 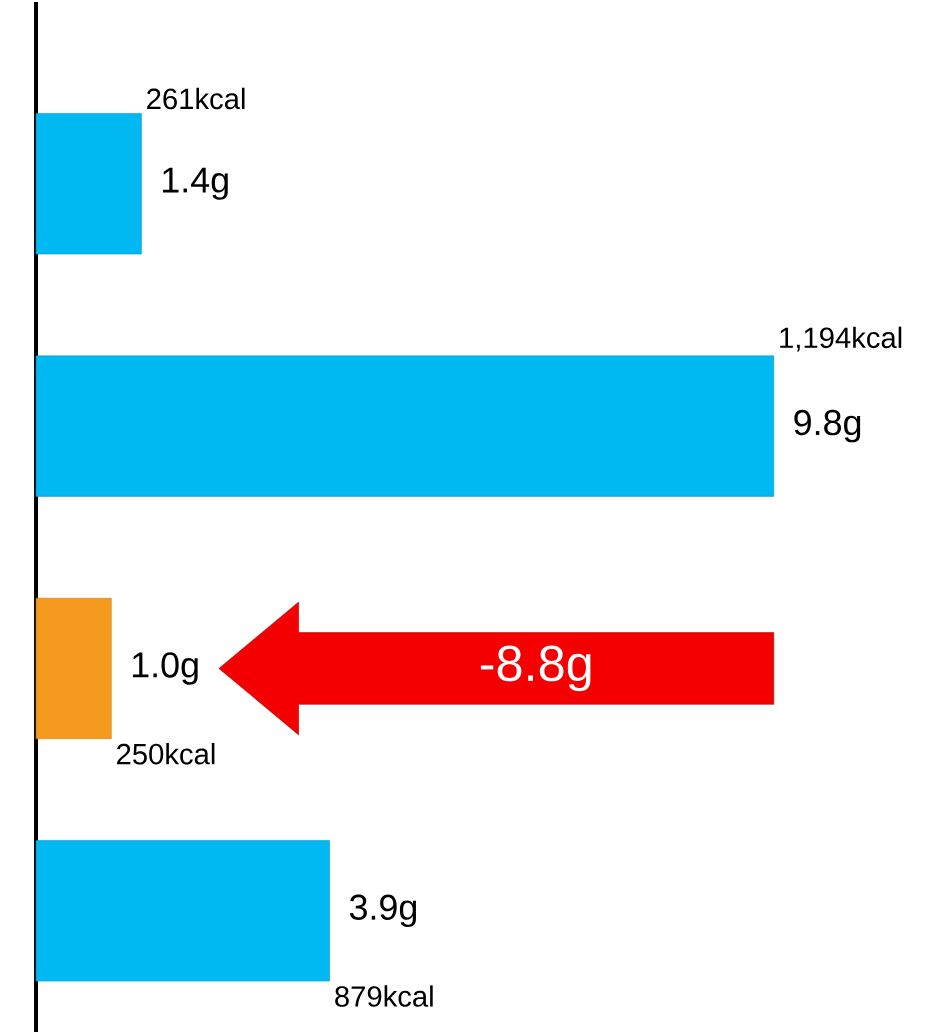 What do you see at coordinates (166, 754) in the screenshot?
I see `annotation: 250kcal` at bounding box center [166, 754].